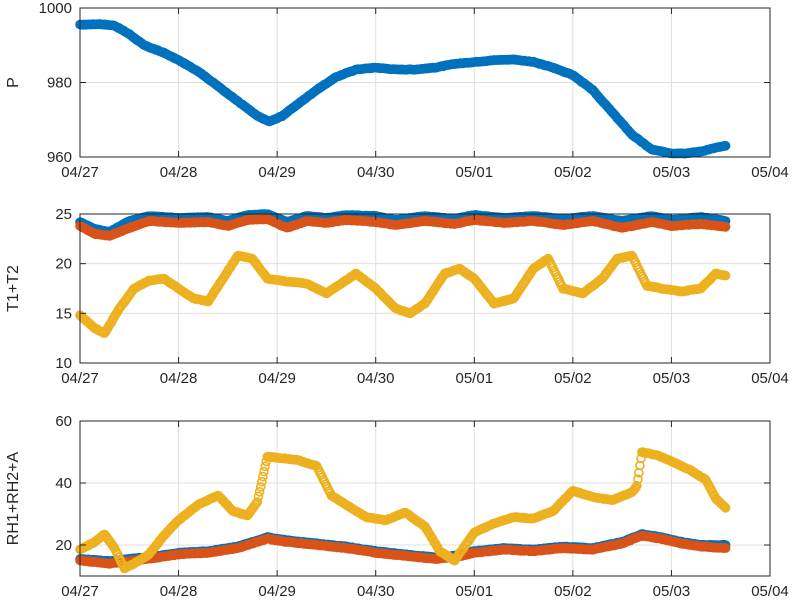  Describe the element at coordinates (63, 363) in the screenshot. I see `y-tick-label: 10` at that location.